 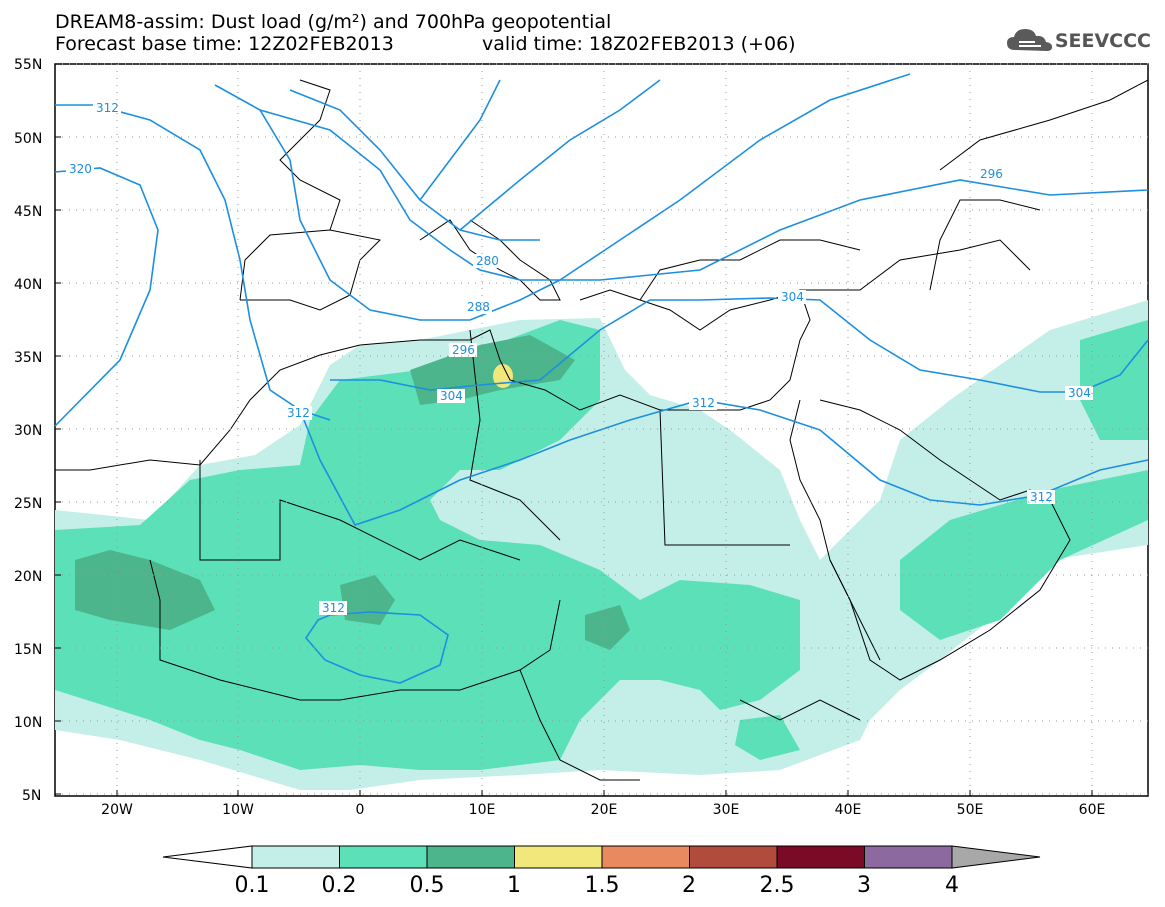 What do you see at coordinates (360, 810) in the screenshot?
I see `lon-label: 0` at bounding box center [360, 810].